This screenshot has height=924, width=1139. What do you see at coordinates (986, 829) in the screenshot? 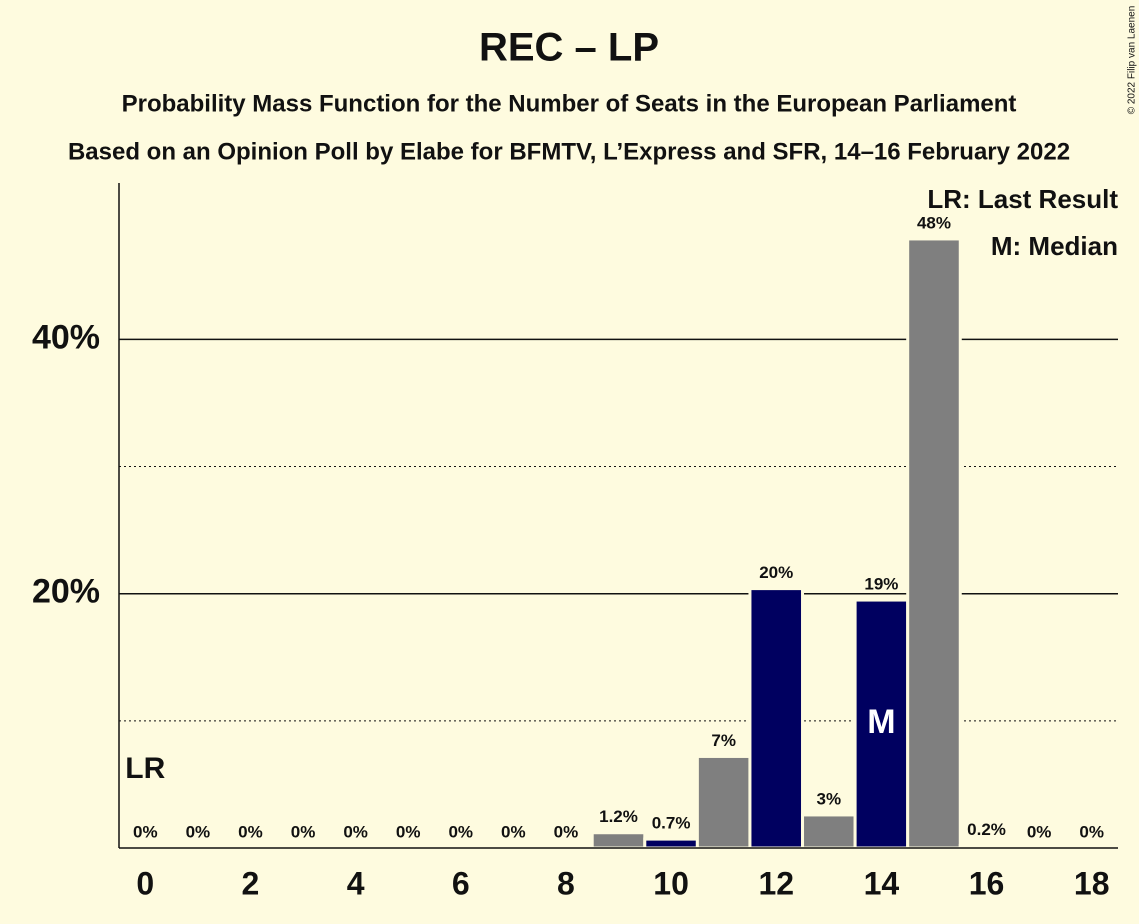
I see `value-label: 0.2%` at bounding box center [986, 829].